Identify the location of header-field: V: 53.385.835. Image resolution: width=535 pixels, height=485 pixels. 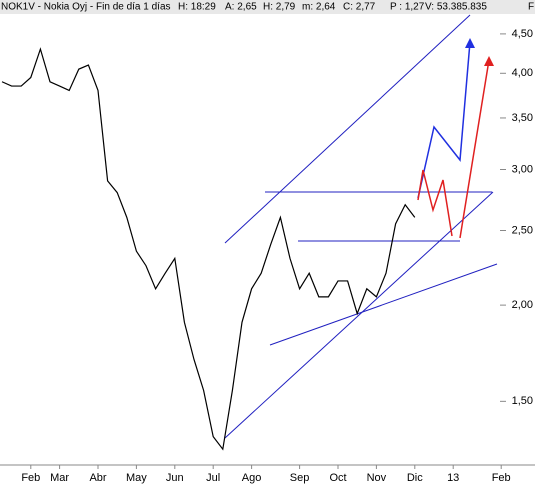
(456, 7).